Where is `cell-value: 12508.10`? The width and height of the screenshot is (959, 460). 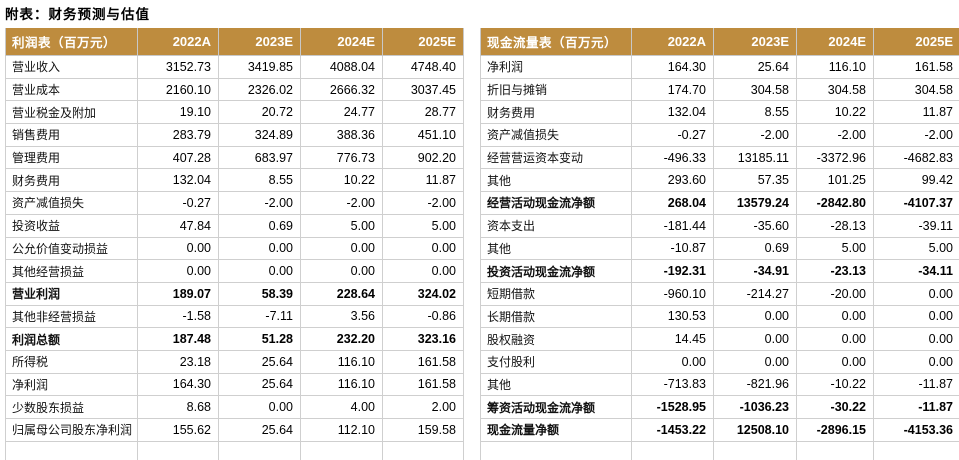 cell-value: 12508.10 is located at coordinates (755, 430).